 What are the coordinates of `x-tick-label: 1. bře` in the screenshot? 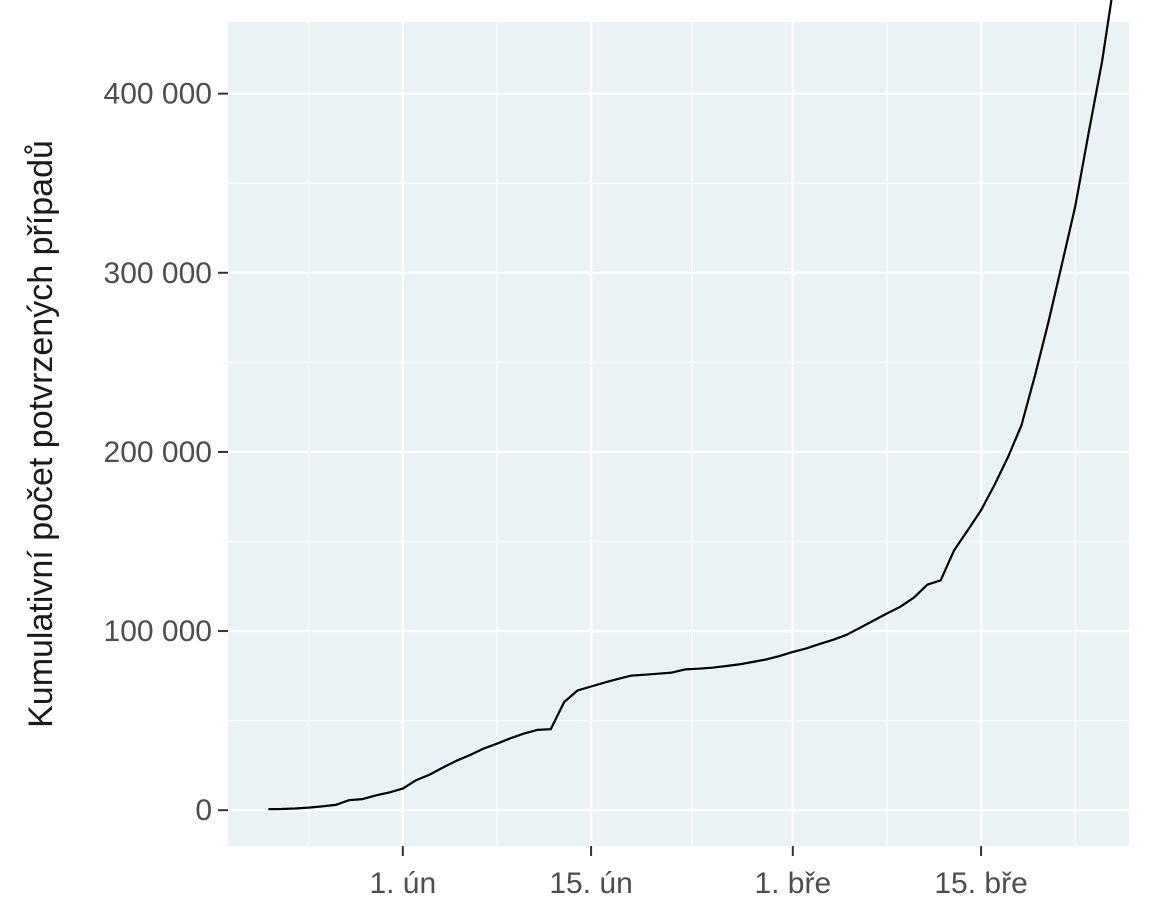 It's located at (792, 883).